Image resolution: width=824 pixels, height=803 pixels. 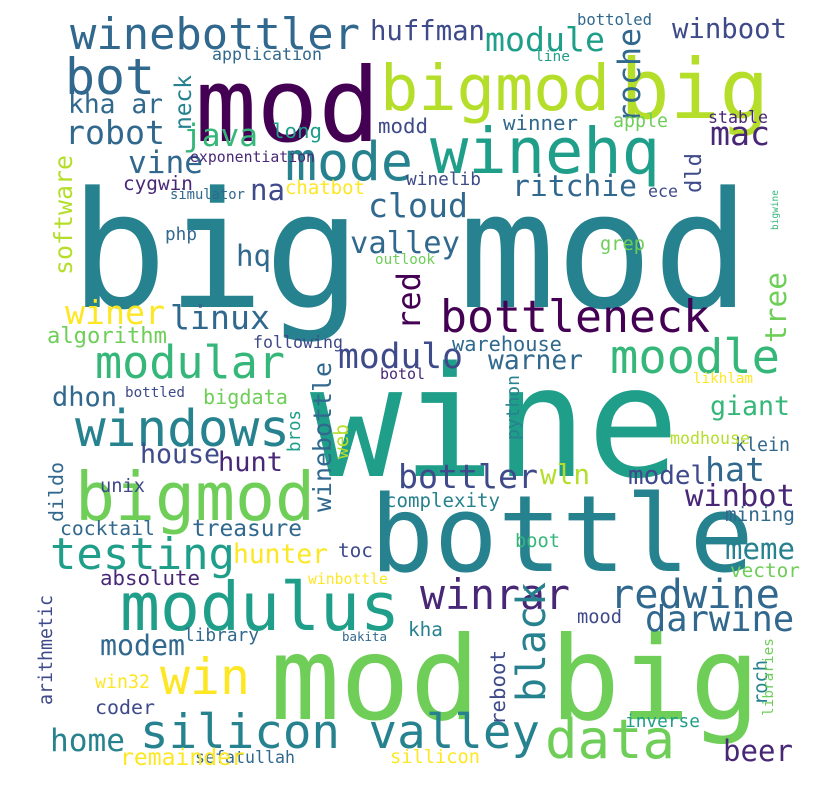 What do you see at coordinates (245, 758) in the screenshot?
I see `cloud-word: sefatullah` at bounding box center [245, 758].